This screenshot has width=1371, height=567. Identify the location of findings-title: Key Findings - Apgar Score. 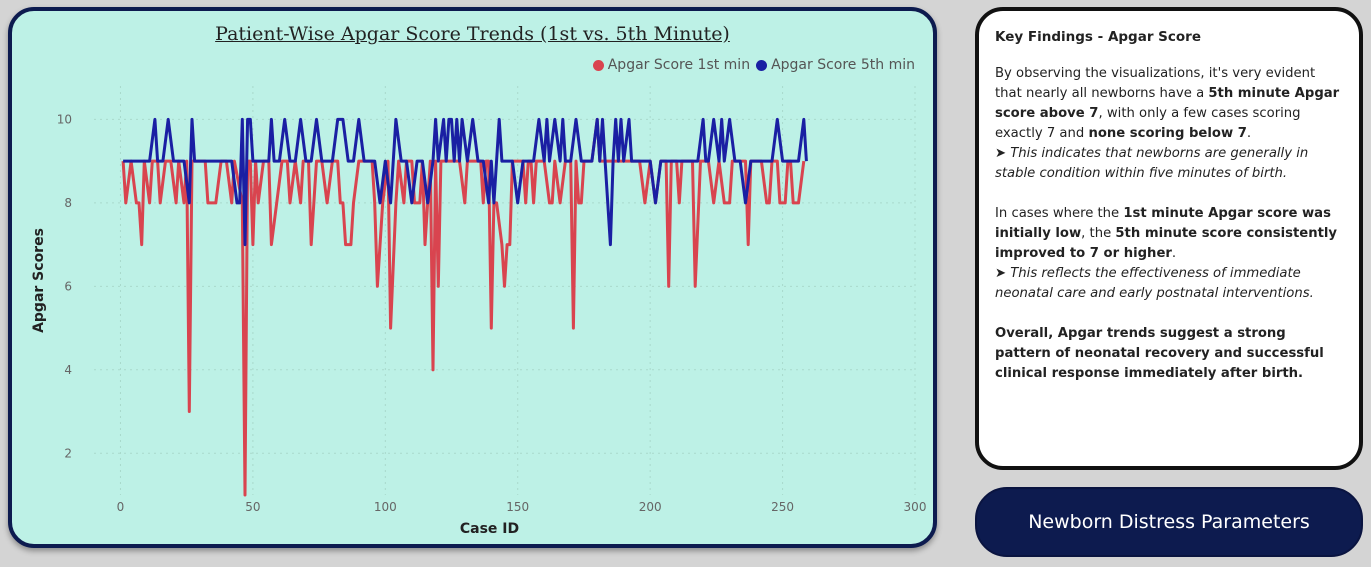
(1098, 37).